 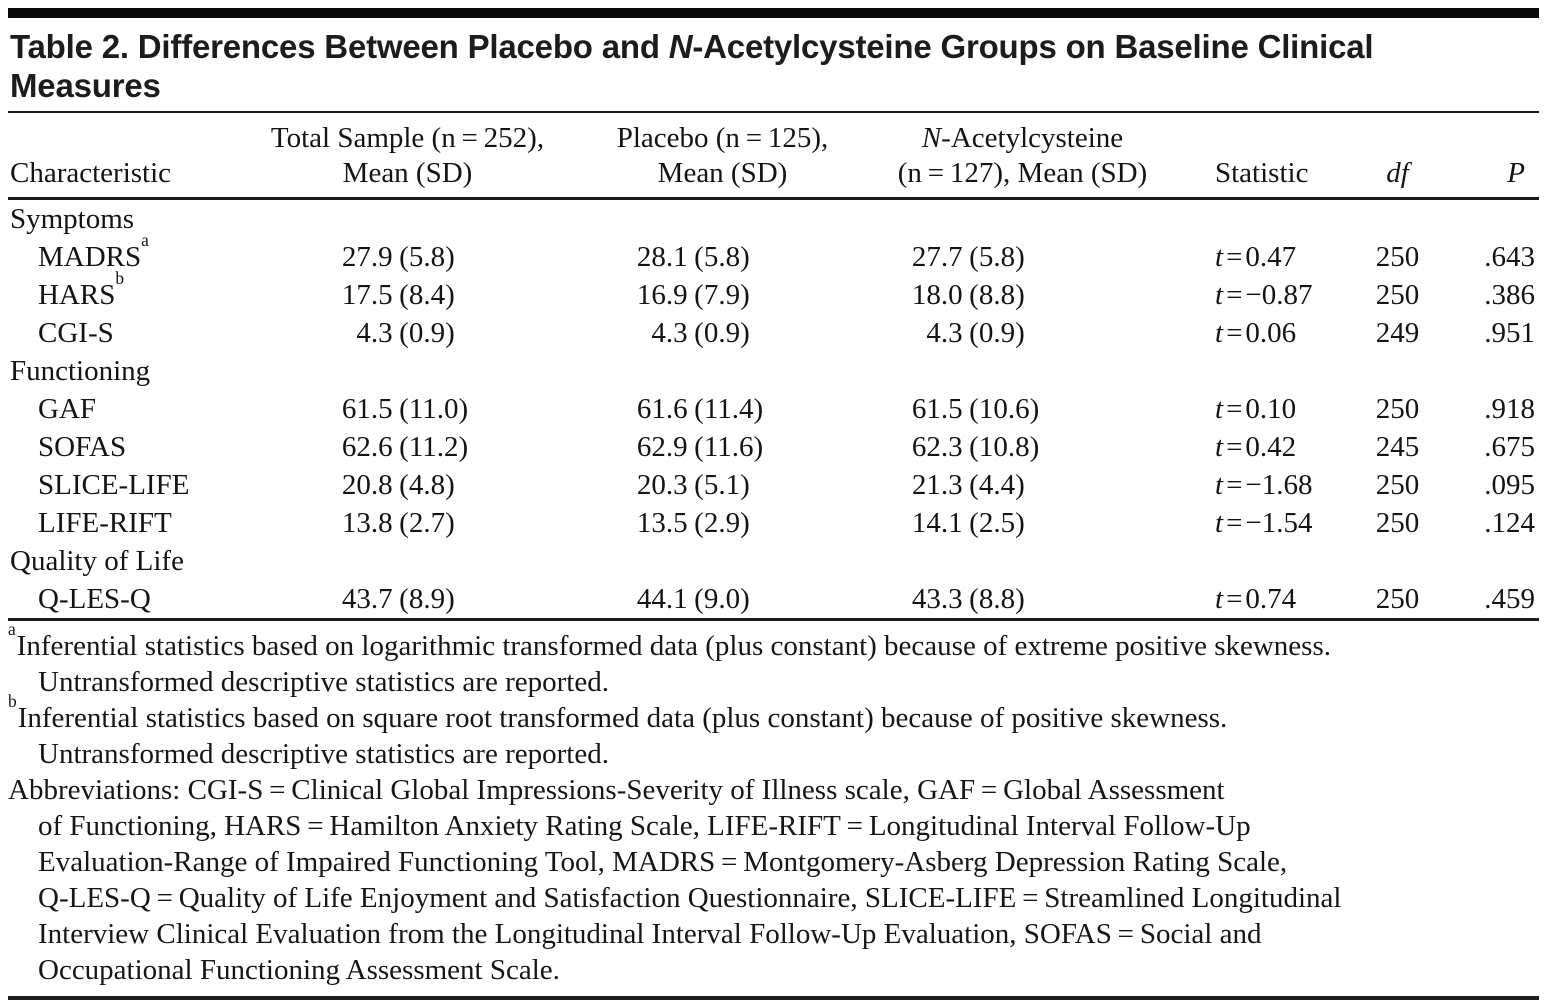 What do you see at coordinates (773, 112) in the screenshot?
I see `title-divider-rule` at bounding box center [773, 112].